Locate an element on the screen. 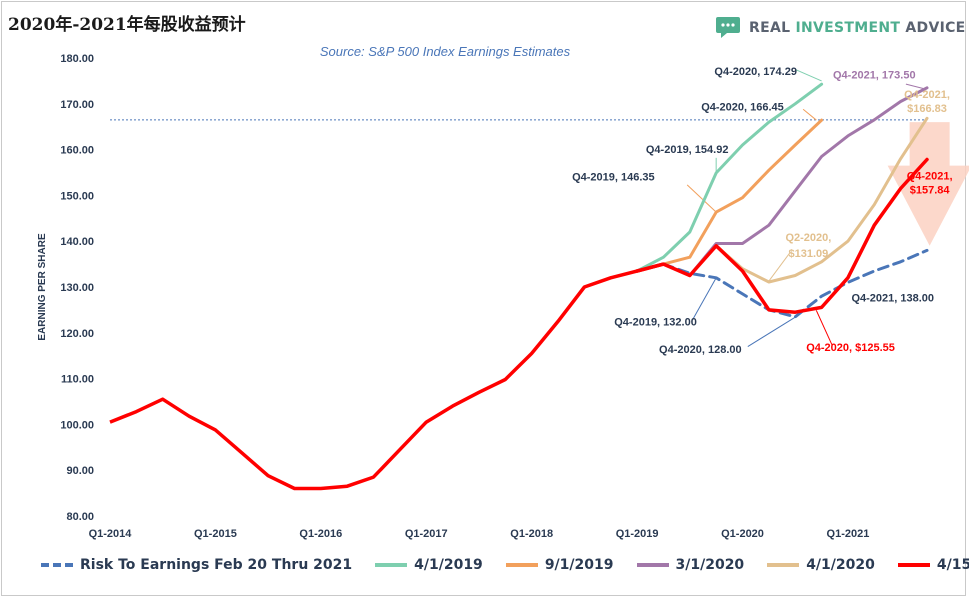 The image size is (969, 599). y-tick-label: 160.00 is located at coordinates (77, 151).